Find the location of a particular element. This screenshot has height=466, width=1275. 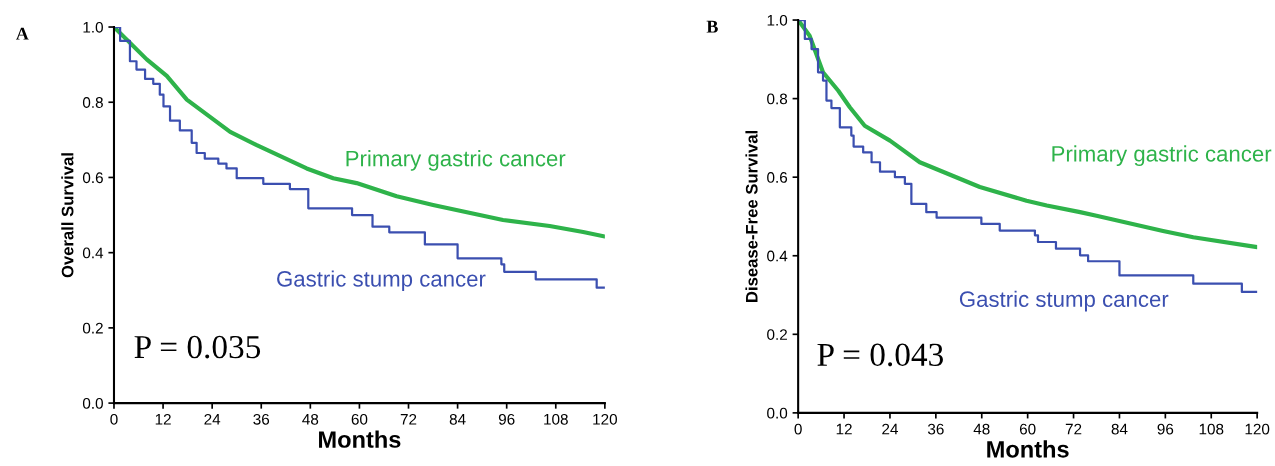

annotation: P = 0.035 is located at coordinates (197, 347).